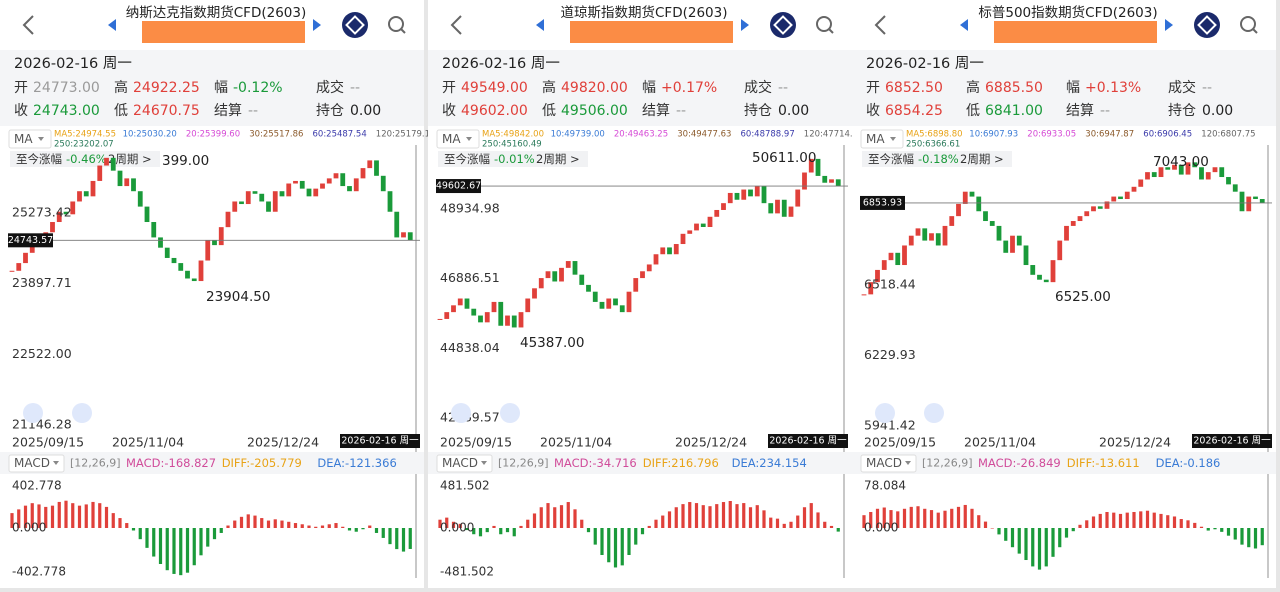 The width and height of the screenshot is (1280, 592). What do you see at coordinates (262, 463) in the screenshot?
I see `macd-value: DIFF:-205.779` at bounding box center [262, 463].